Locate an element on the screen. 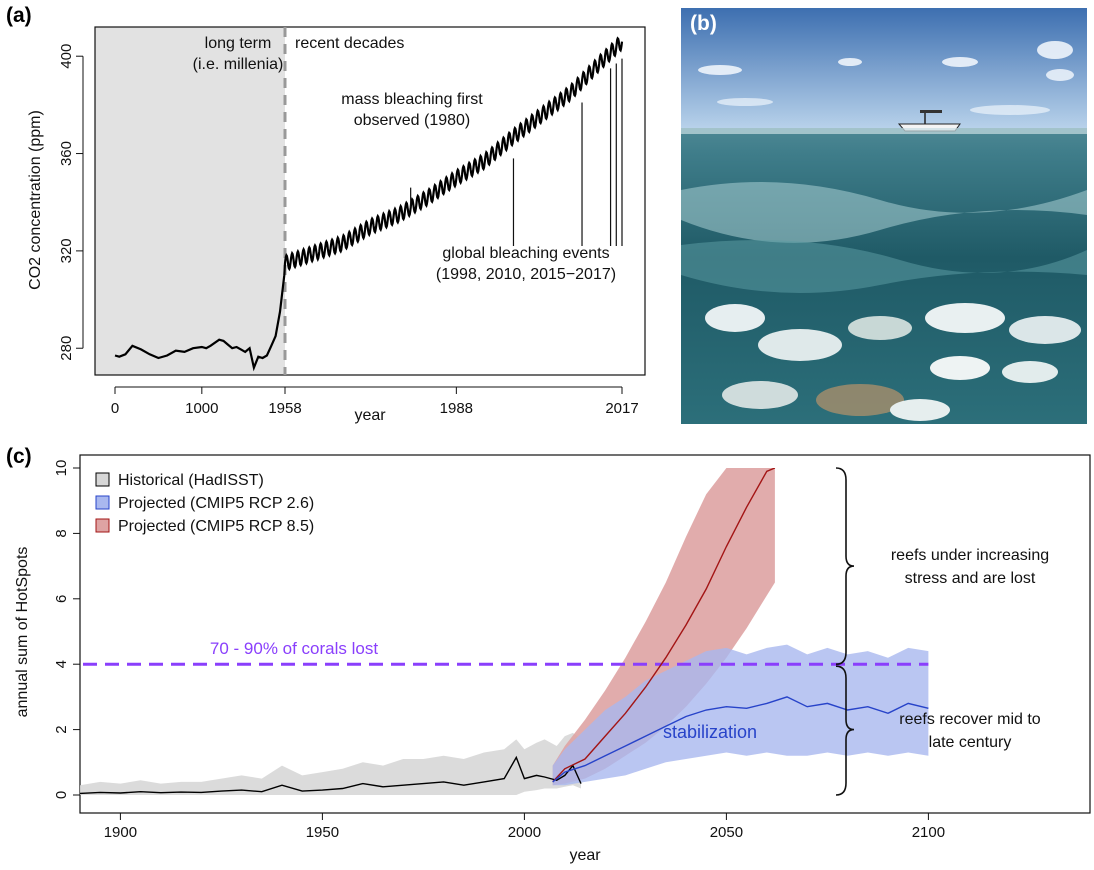  hotspots-x-tick-label: 1950 is located at coordinates (322, 832).